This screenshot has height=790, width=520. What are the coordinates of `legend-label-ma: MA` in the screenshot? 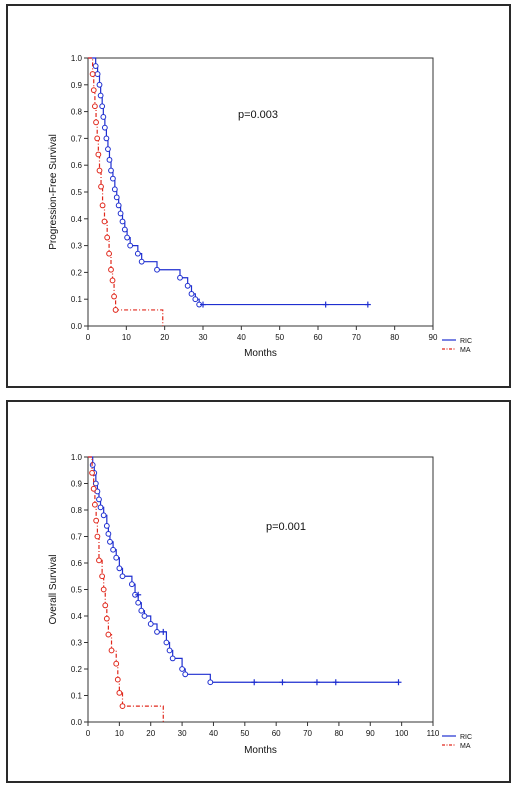 It's located at (465, 350).